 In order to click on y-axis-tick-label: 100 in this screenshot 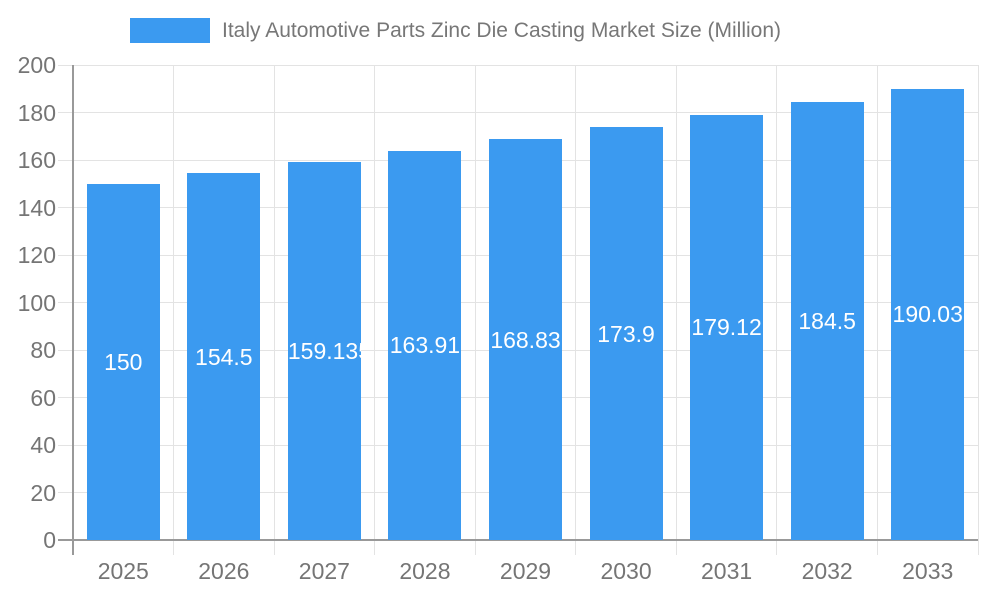, I will do `click(36, 302)`.